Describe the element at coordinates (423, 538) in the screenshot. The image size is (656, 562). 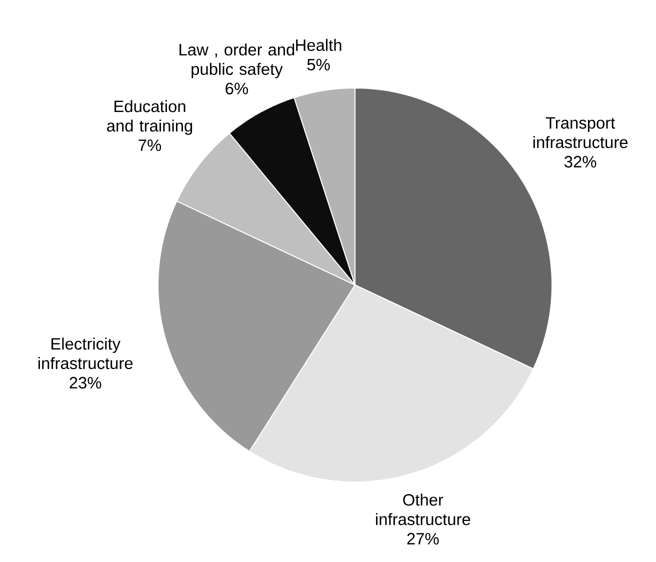
I see `data-label: 27%` at that location.